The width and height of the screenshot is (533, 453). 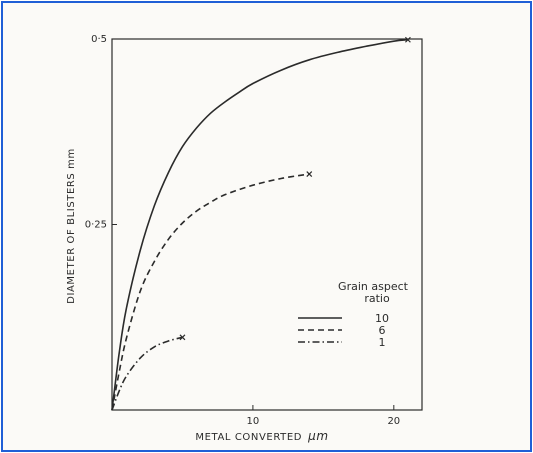 What do you see at coordinates (318, 436) in the screenshot?
I see `x-axis-unit: μm` at bounding box center [318, 436].